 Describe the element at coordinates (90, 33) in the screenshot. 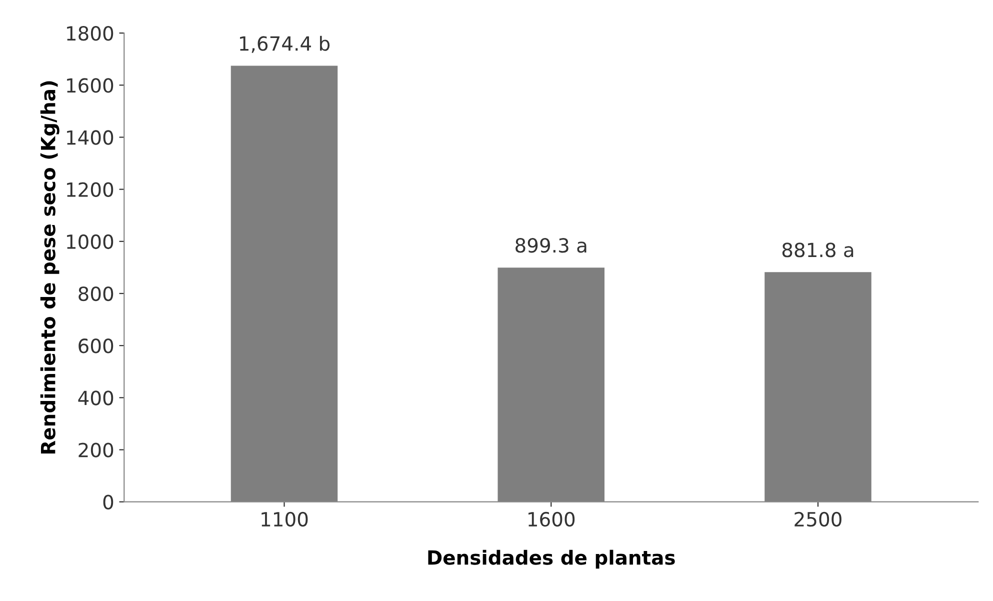

I see `y-tick-label: 1800` at that location.